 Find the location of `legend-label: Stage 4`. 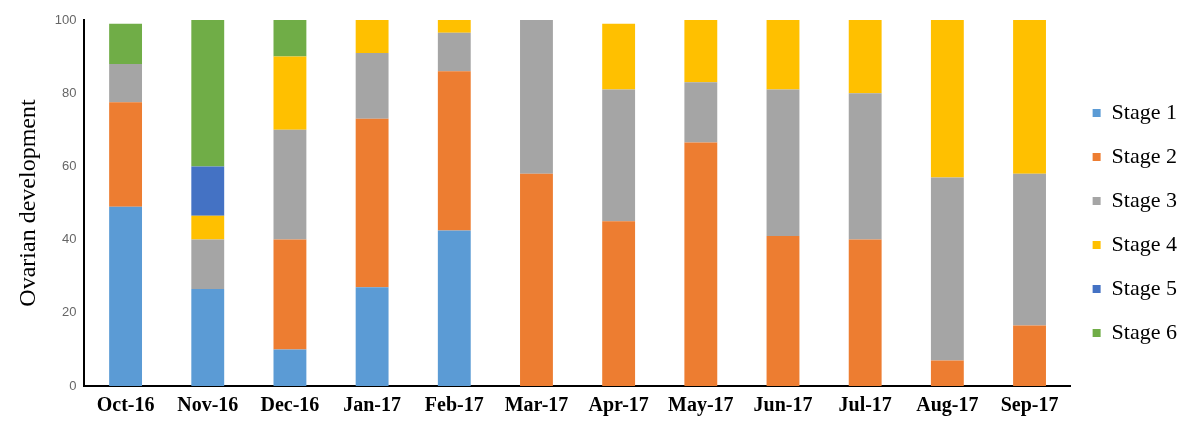

legend-label: Stage 4 is located at coordinates (1144, 243).